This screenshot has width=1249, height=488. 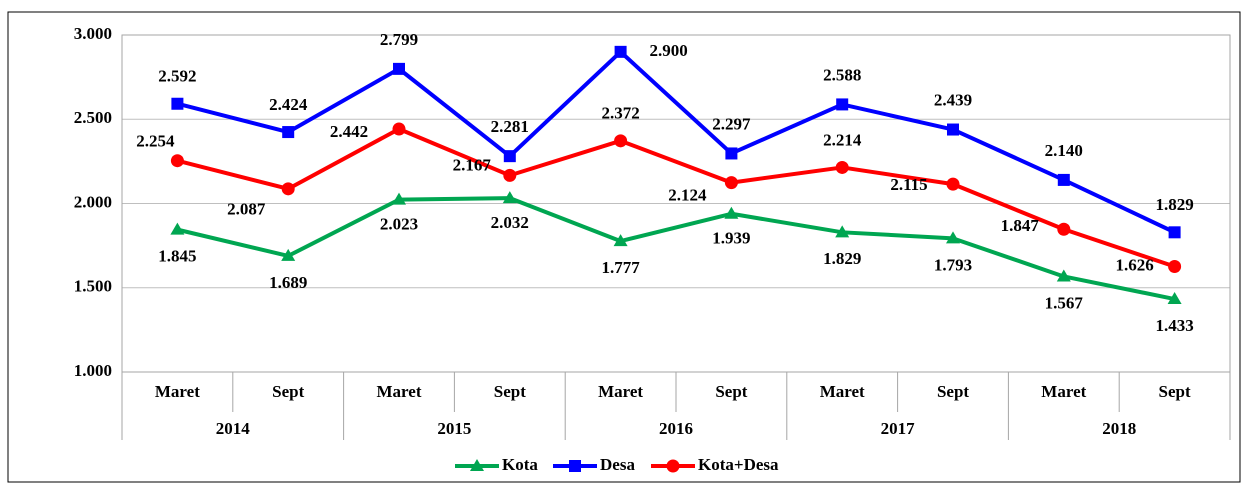 I want to click on data-label: 1.847, so click(x=1020, y=225).